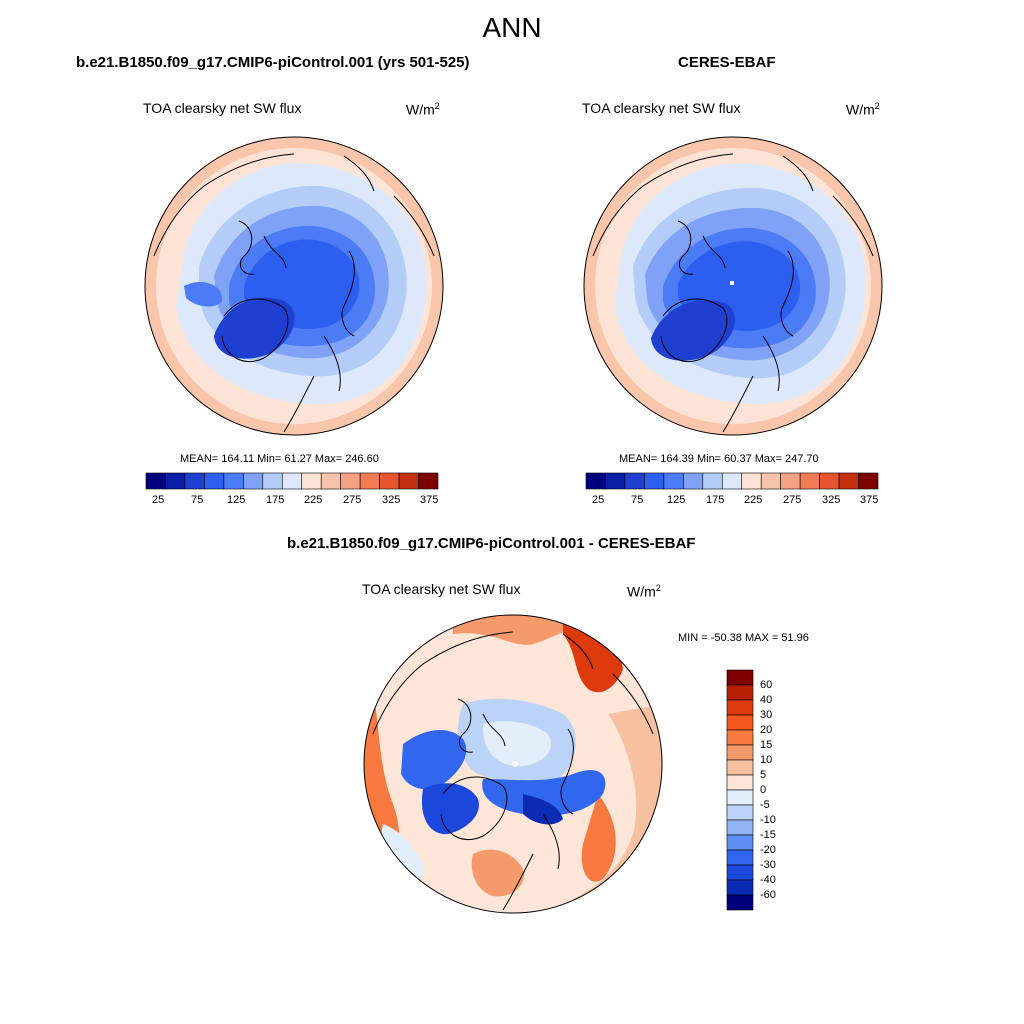  I want to click on diff-tick-2: 30, so click(766, 715).